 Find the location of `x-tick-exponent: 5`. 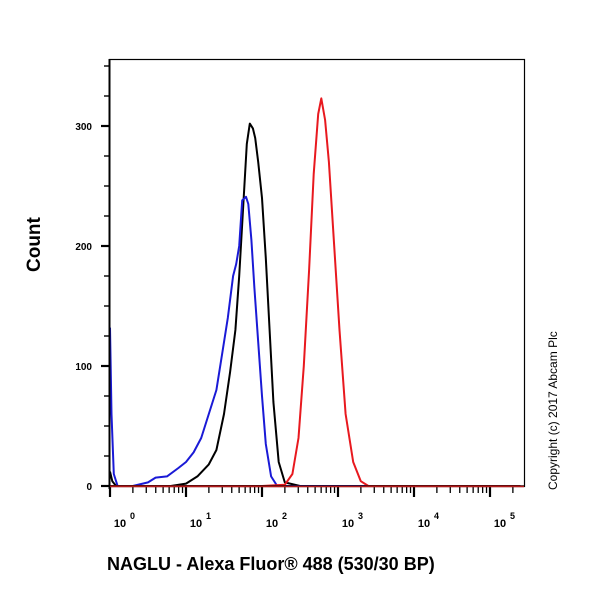

x-tick-exponent: 5 is located at coordinates (512, 516).